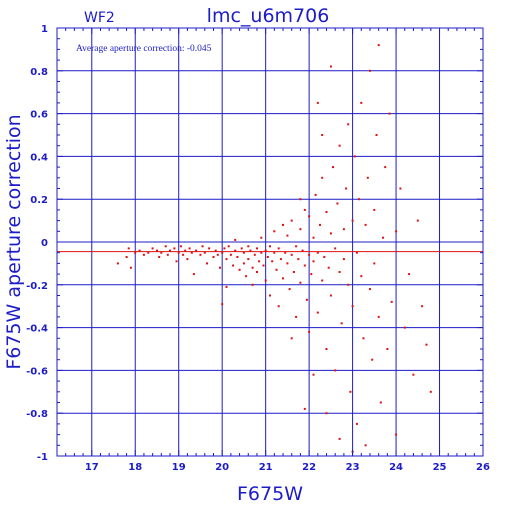 Image resolution: width=512 pixels, height=512 pixels. Describe the element at coordinates (222, 467) in the screenshot. I see `x-tick-label: 20` at that location.